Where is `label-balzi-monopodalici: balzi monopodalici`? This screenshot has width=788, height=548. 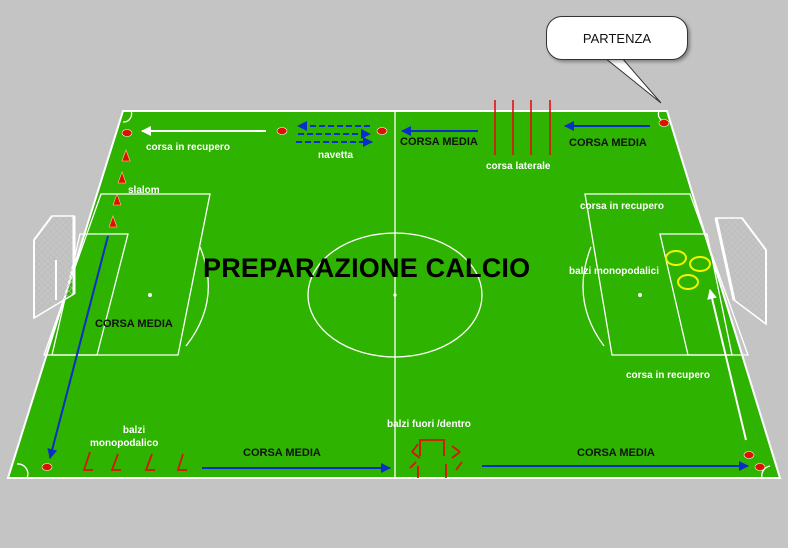
label-balzi-monopodalici: balzi monopodalici is located at coordinates (614, 271).